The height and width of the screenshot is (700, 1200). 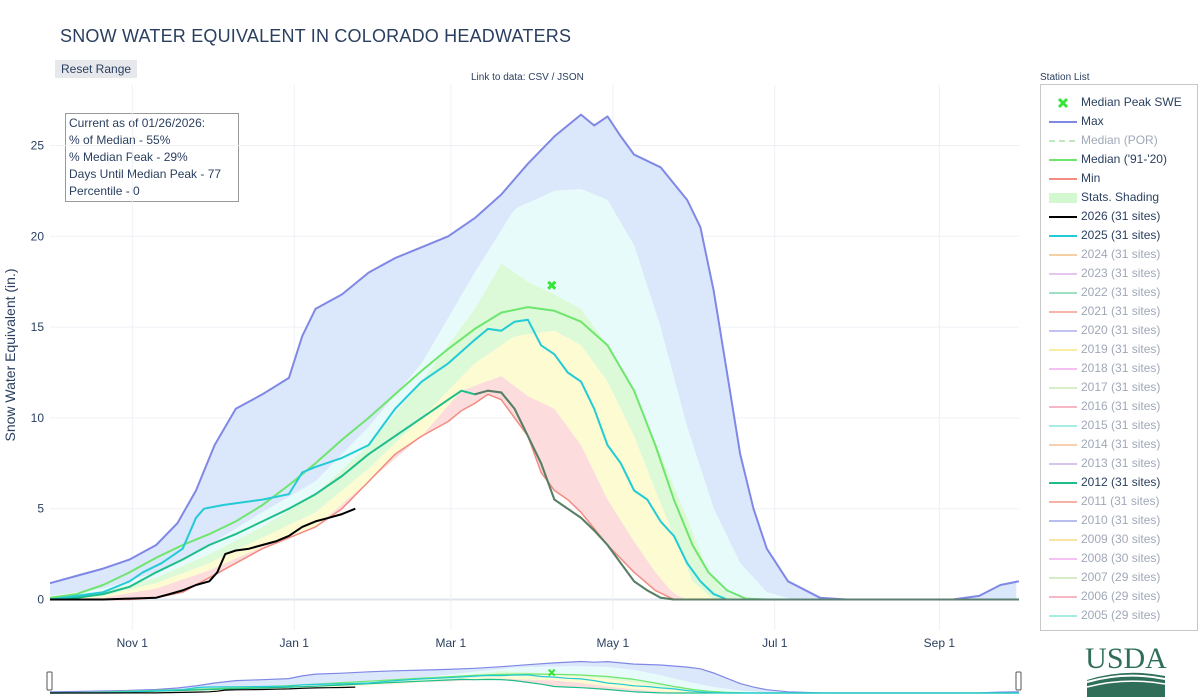 I want to click on legend-label: 2008 (30 sites), so click(x=1121, y=558).